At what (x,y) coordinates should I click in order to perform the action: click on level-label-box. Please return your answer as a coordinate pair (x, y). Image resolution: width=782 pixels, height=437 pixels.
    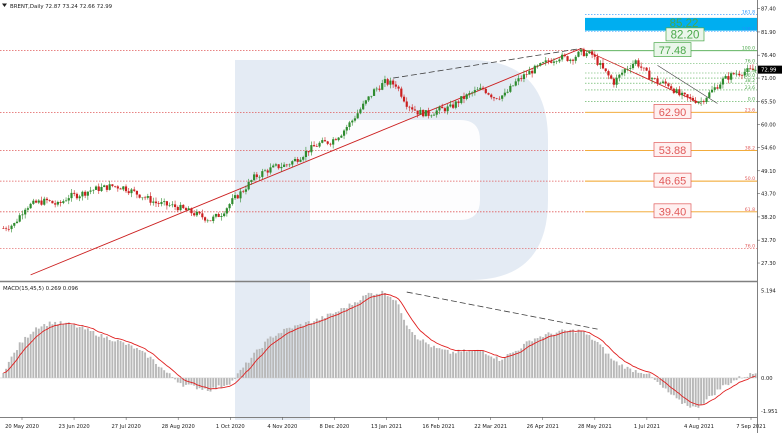
    Looking at the image, I should click on (672, 111).